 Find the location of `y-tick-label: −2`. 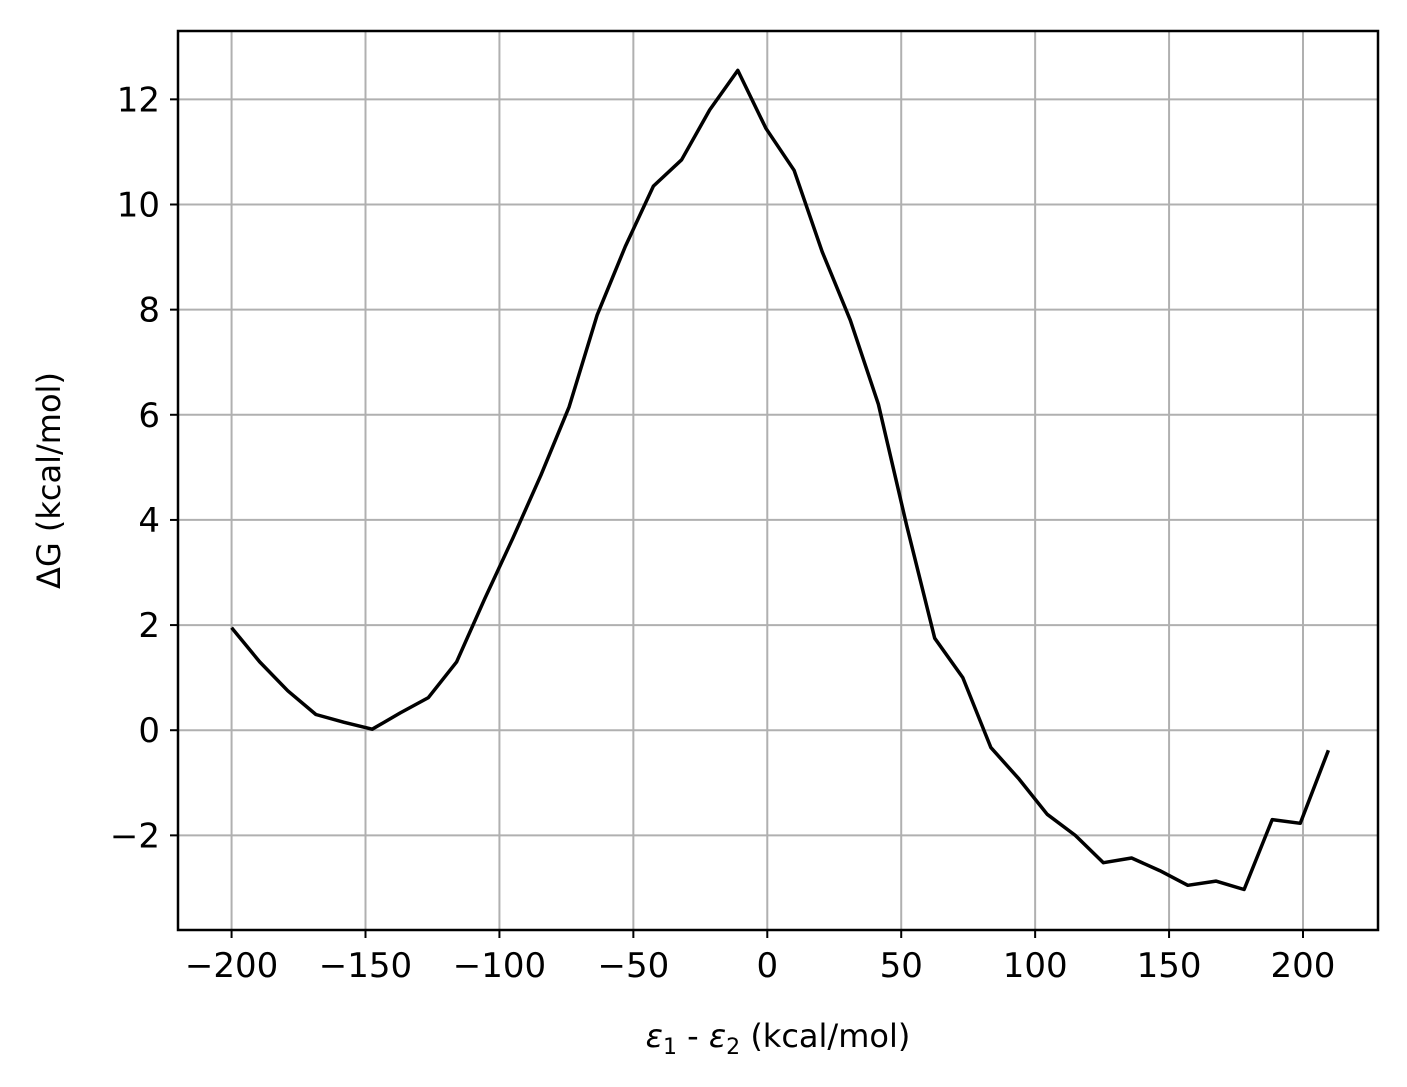

y-tick-label: −2 is located at coordinates (135, 836).